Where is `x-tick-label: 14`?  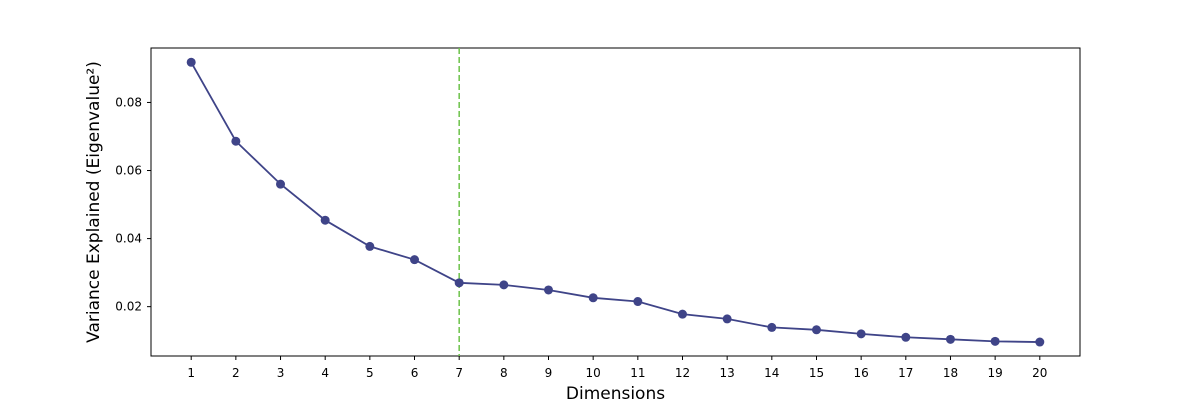
x-tick-label: 14 is located at coordinates (771, 373).